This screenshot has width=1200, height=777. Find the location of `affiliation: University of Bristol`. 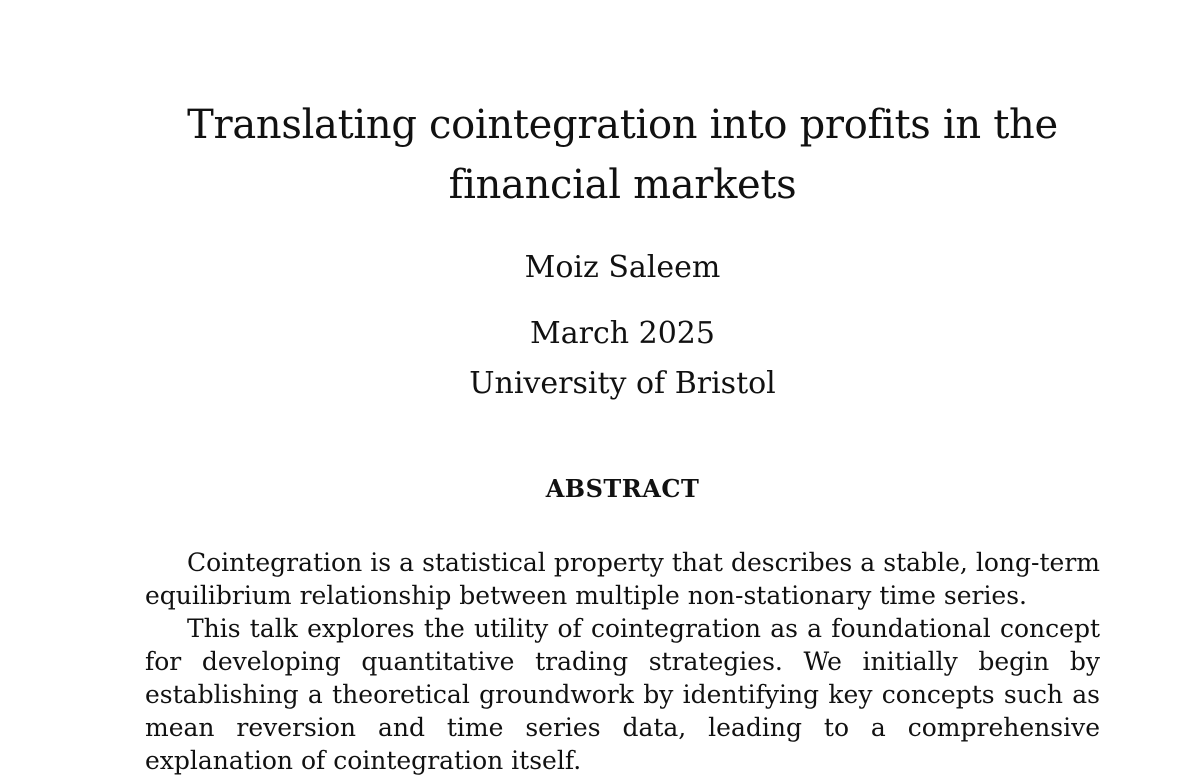

affiliation: University of Bristol is located at coordinates (622, 383).